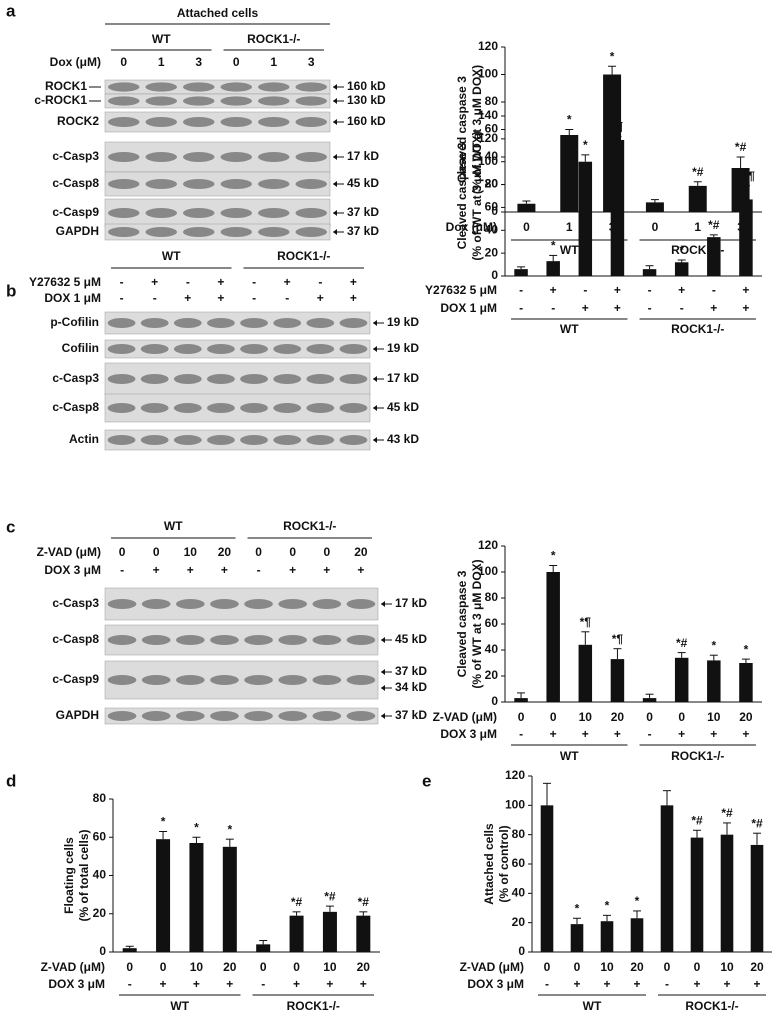 The width and height of the screenshot is (775, 1017). What do you see at coordinates (197, 967) in the screenshot?
I see `condition-value: 10` at bounding box center [197, 967].